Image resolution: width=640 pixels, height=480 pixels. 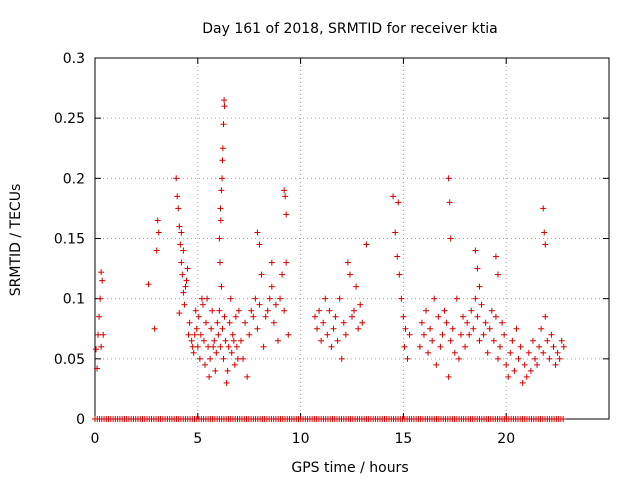 What do you see at coordinates (80, 420) in the screenshot?
I see `y-tick-label: 0` at bounding box center [80, 420].